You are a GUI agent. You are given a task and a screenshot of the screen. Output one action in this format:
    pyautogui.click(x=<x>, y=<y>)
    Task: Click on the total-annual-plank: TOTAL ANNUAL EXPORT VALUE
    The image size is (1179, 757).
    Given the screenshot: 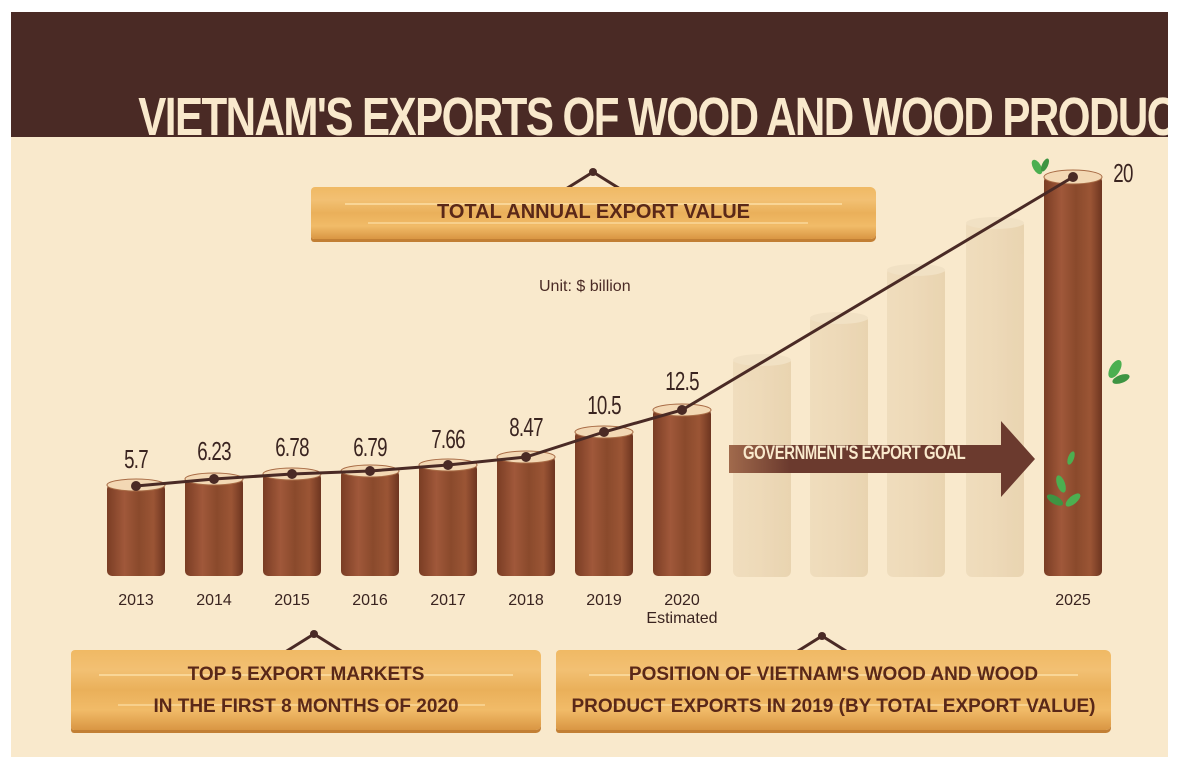 What is the action you would take?
    pyautogui.click(x=593, y=213)
    